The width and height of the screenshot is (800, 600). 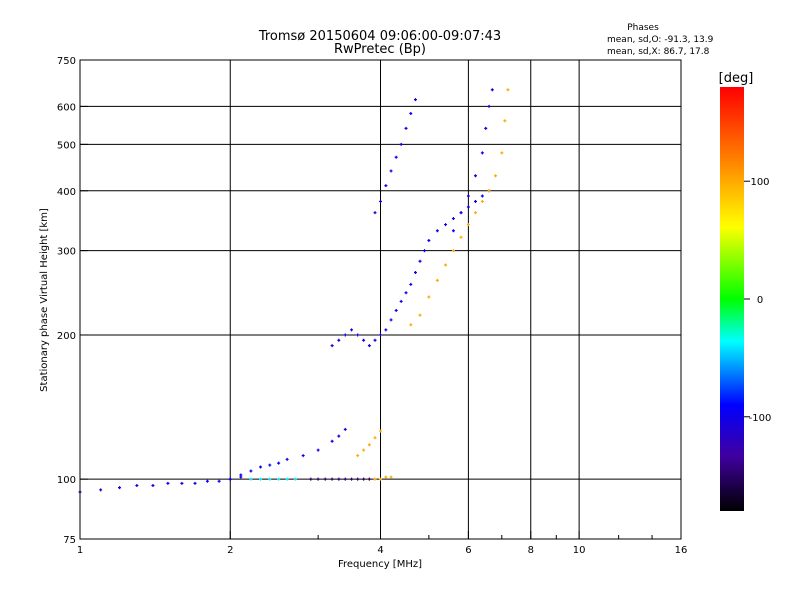 What do you see at coordinates (66, 480) in the screenshot?
I see `y-tick-label: 100` at bounding box center [66, 480].